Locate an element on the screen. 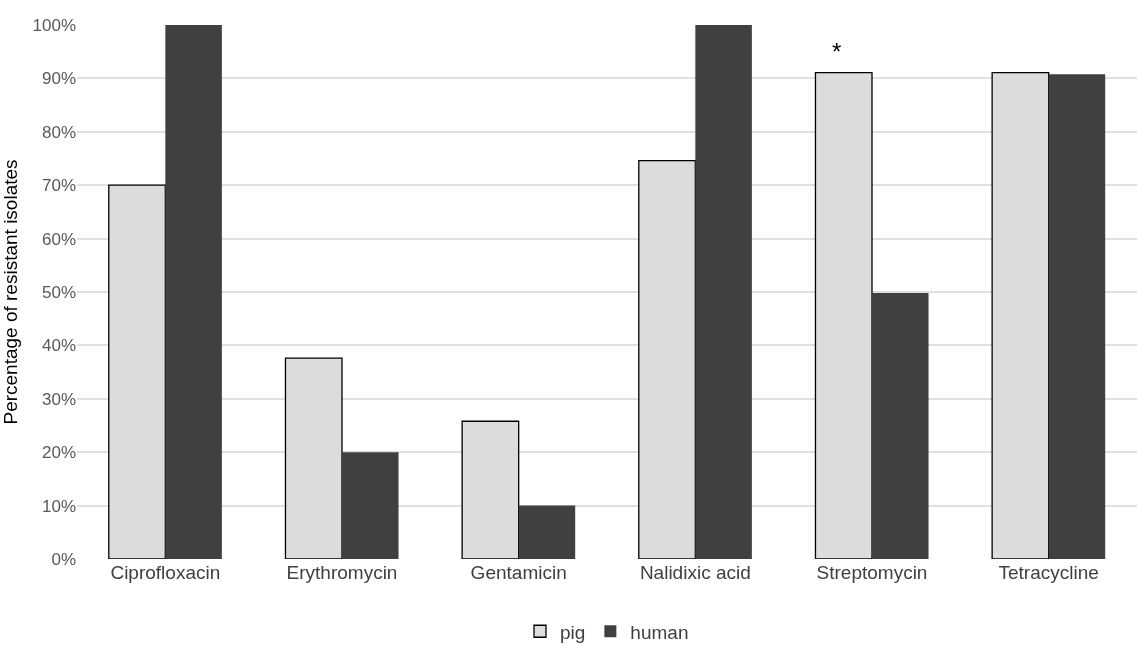  y-tick-label: 80% is located at coordinates (58, 132).